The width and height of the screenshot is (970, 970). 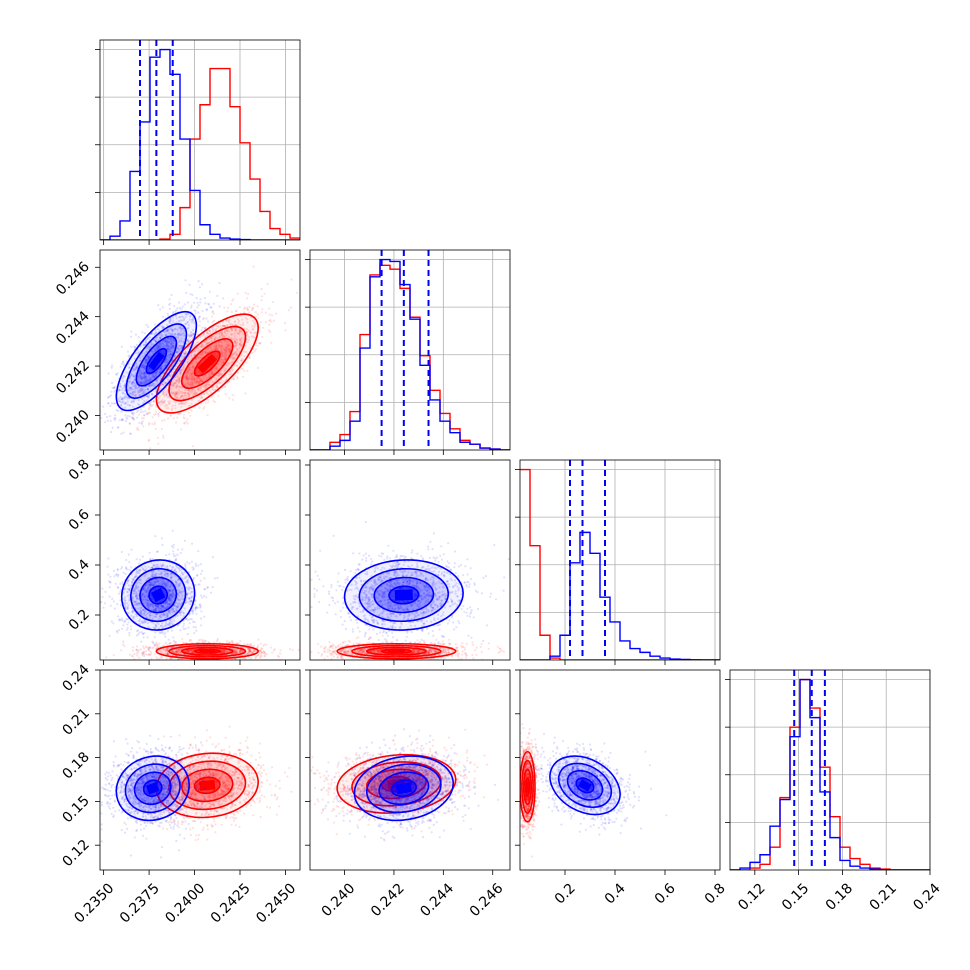 What do you see at coordinates (73, 279) in the screenshot?
I see `y-tick-label: 0.246` at bounding box center [73, 279].